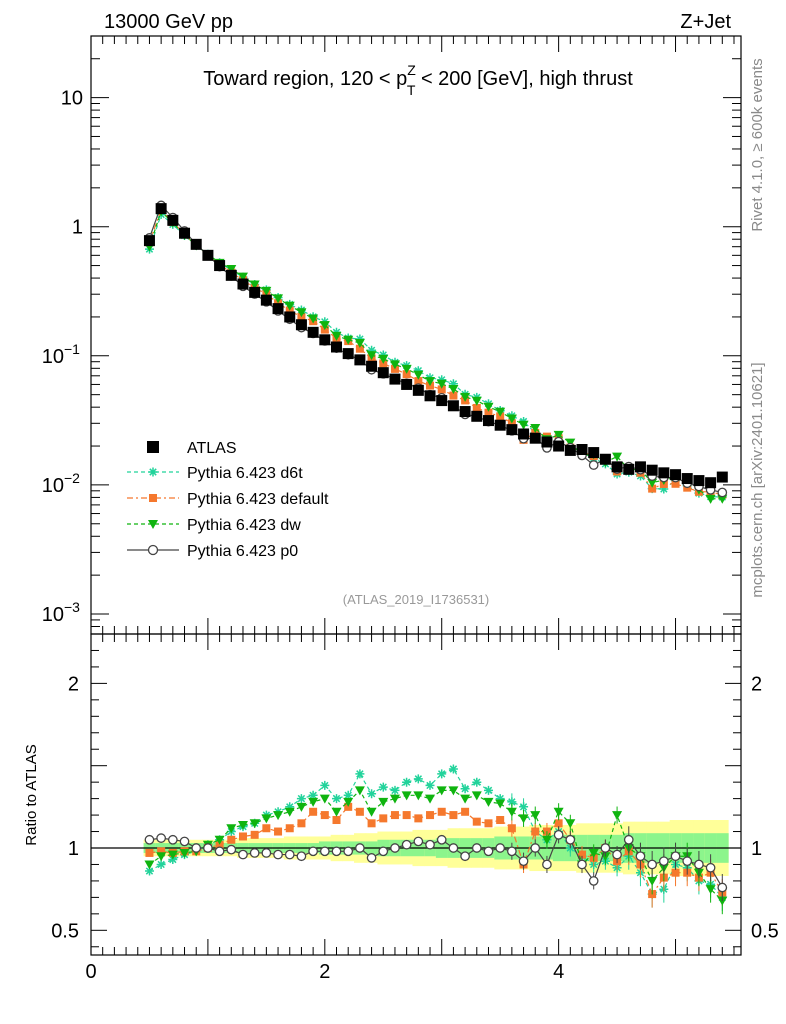  I want to click on analysis-id: (ATLAS_2019_I1736531), so click(416, 599).